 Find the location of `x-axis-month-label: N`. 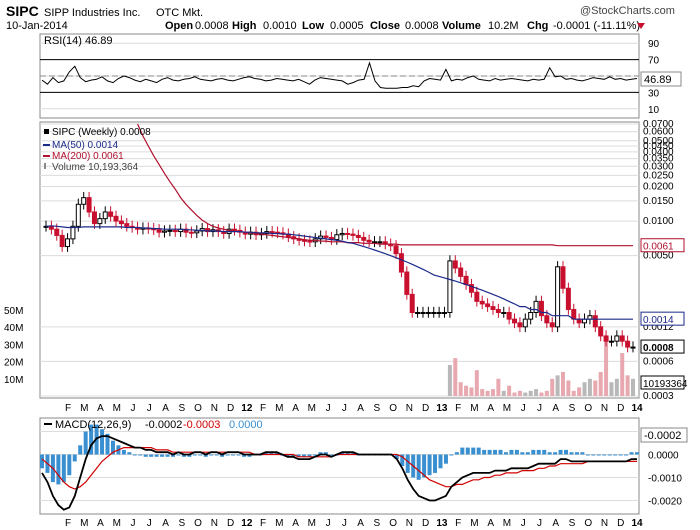

x-axis-month-label: N is located at coordinates (604, 523).